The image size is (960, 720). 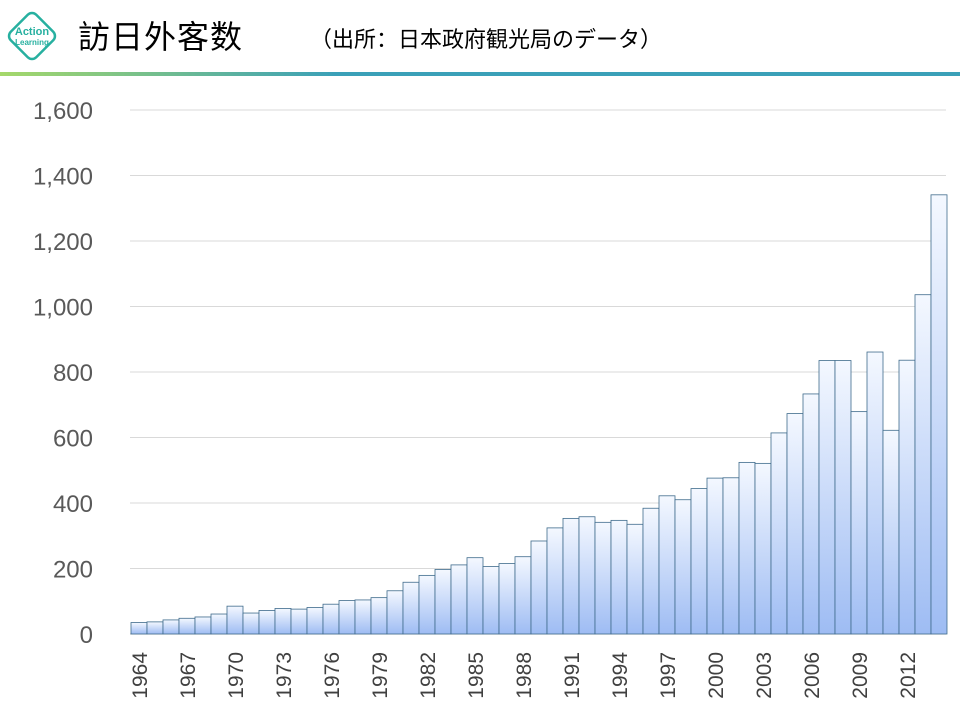 What do you see at coordinates (299, 621) in the screenshot?
I see `bar-1974` at bounding box center [299, 621].